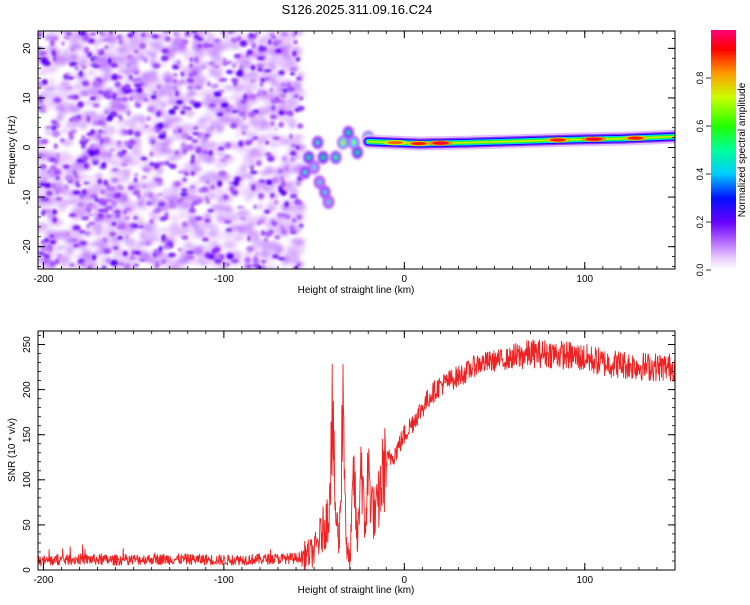  What do you see at coordinates (557, 140) in the screenshot?
I see `ridge-hotspot` at bounding box center [557, 140].